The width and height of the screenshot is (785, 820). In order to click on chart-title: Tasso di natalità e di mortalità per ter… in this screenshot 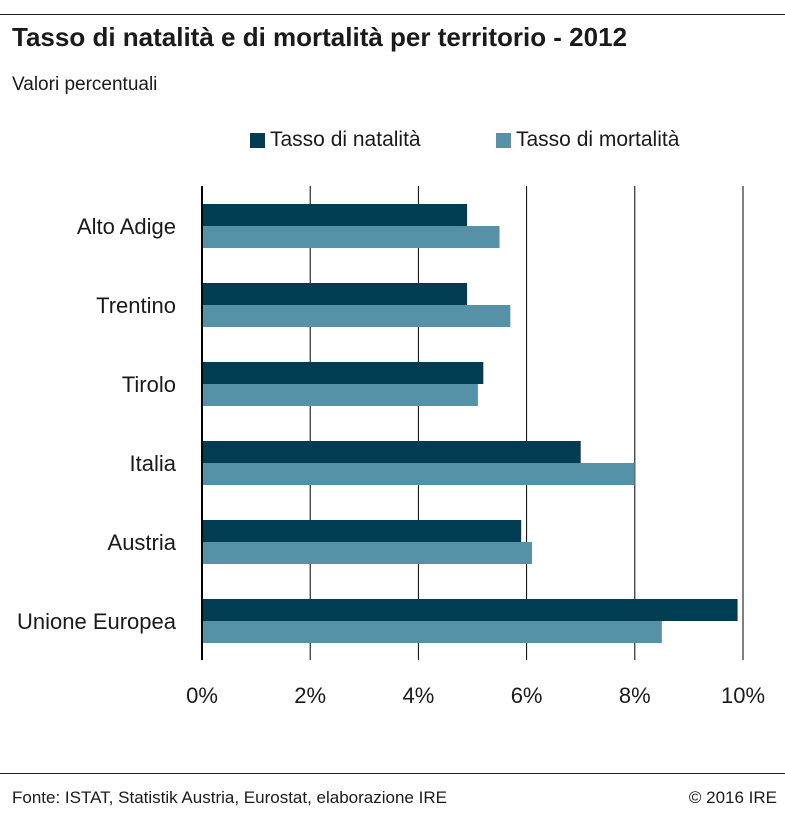, I will do `click(320, 37)`.